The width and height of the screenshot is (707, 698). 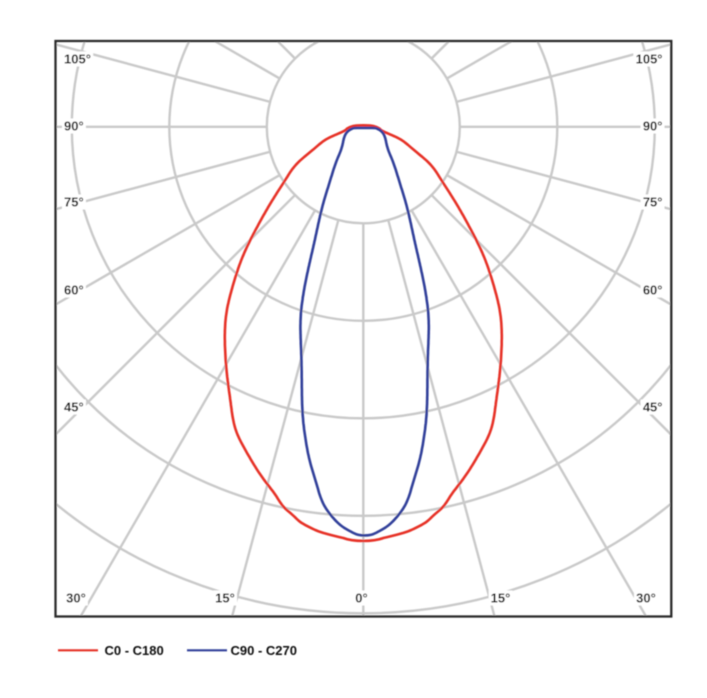 What do you see at coordinates (264, 650) in the screenshot?
I see `svg-text: C90 - C270` at bounding box center [264, 650].